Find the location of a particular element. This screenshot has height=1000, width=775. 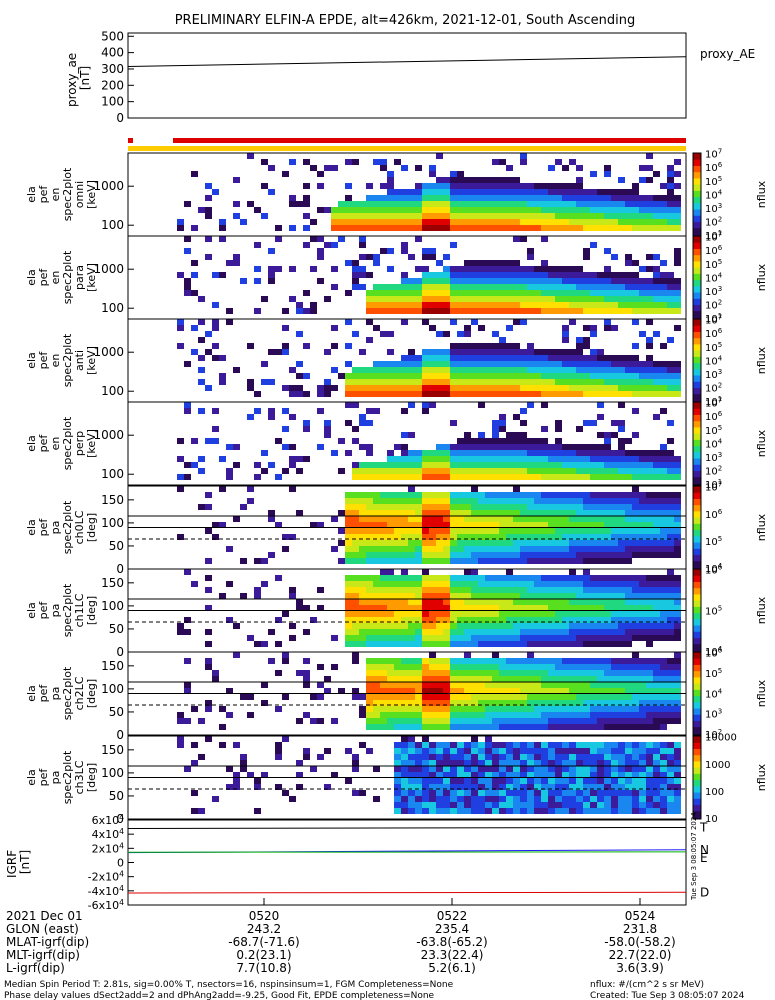

pa-ytick-label: 0 is located at coordinates (120, 569).